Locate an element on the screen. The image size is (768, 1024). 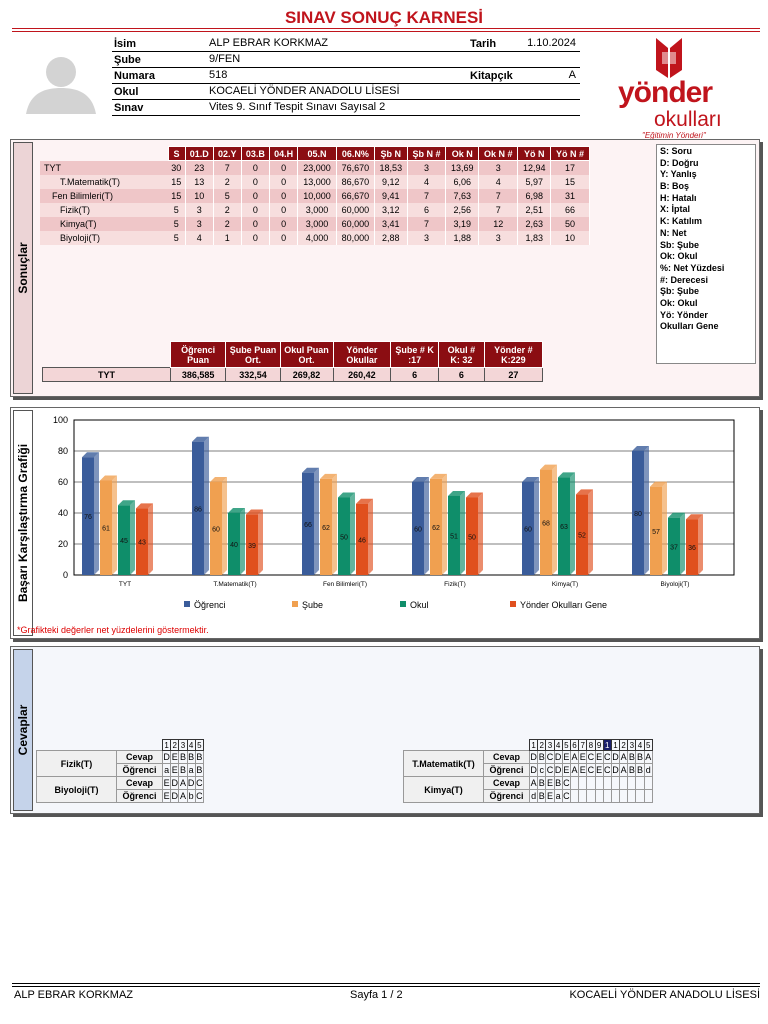
question-number: 4 is located at coordinates (558, 745).